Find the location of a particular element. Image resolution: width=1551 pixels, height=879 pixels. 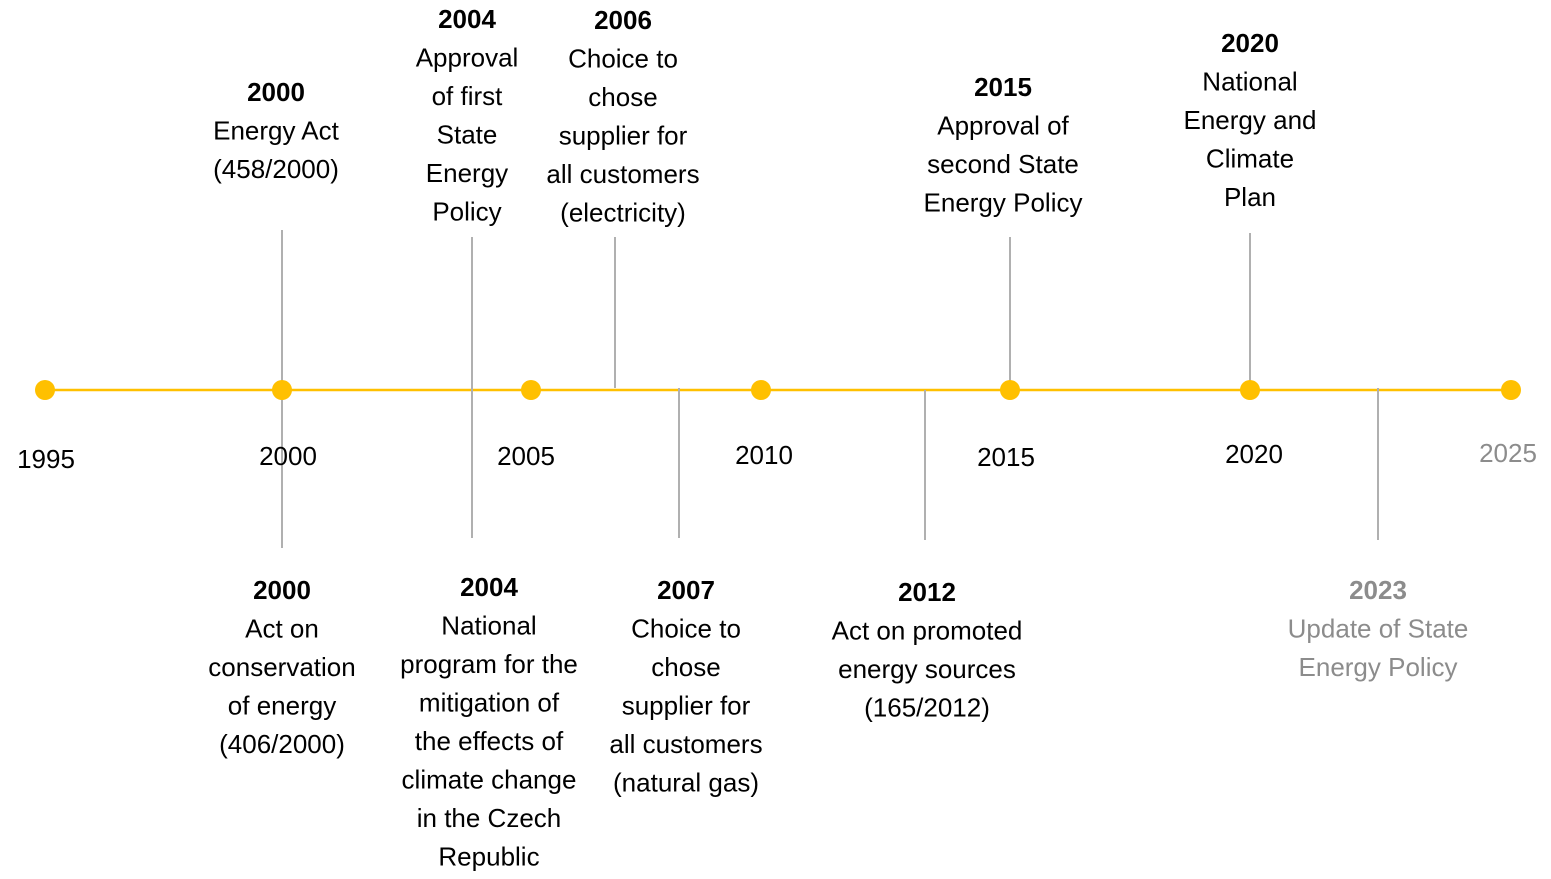

event-text: Plan is located at coordinates (1250, 197).